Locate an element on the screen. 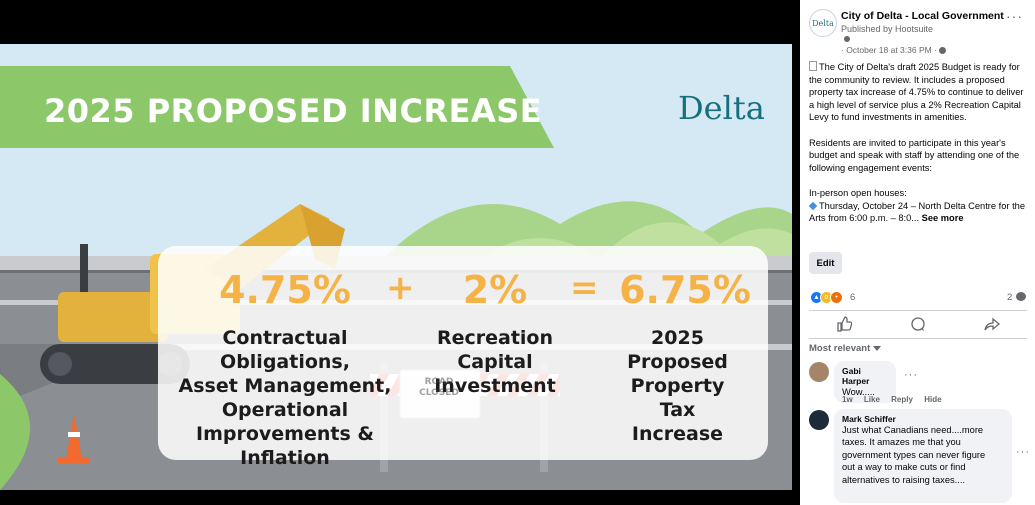 This screenshot has width=1035, height=505. page-avatar: Delta is located at coordinates (823, 23).